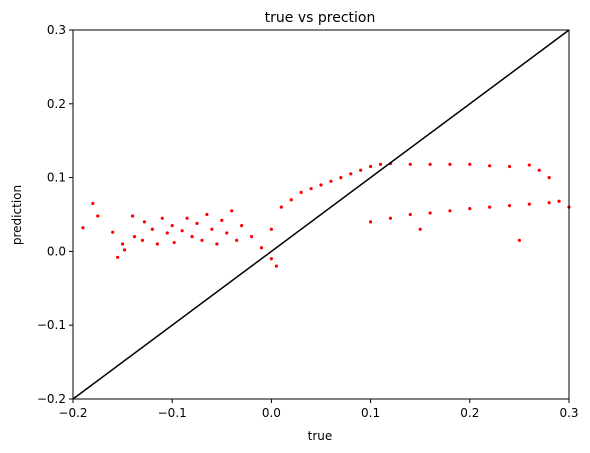  Describe the element at coordinates (56, 30) in the screenshot. I see `y-tick-label: 0.3` at that location.